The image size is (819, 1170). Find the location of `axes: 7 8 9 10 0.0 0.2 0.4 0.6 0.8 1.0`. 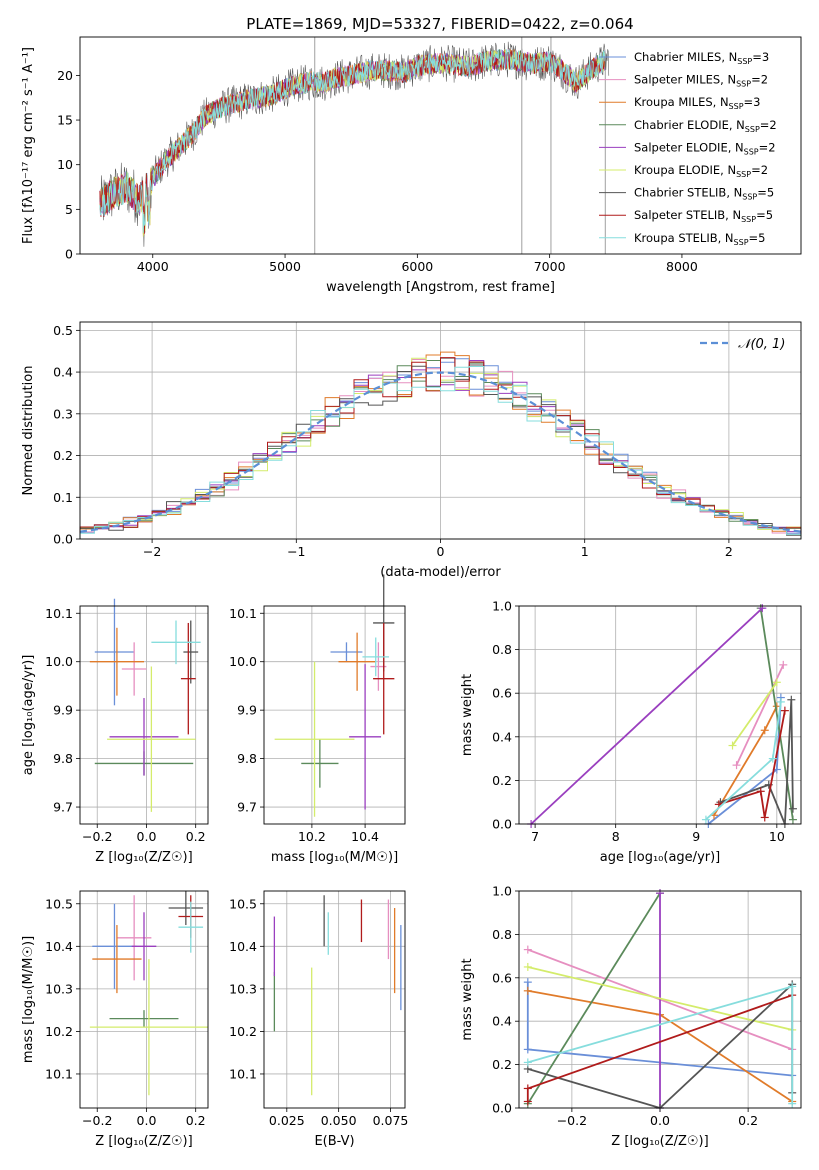

axes: 7 8 9 10 0.0 0.2 0.4 0.6 0.8 1.0 is located at coordinates (646, 721).